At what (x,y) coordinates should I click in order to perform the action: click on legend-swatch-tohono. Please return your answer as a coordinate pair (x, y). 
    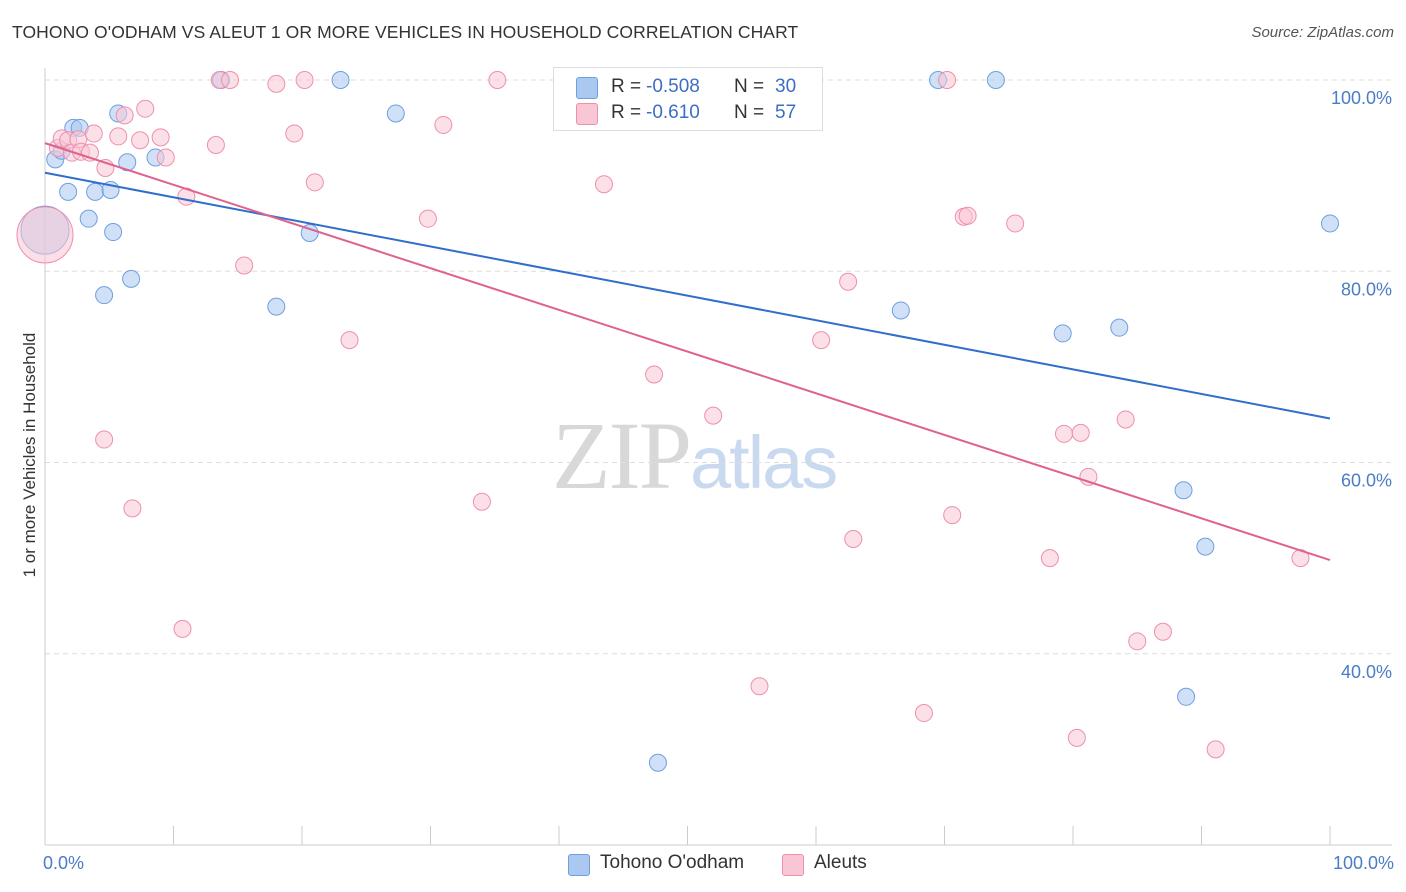
    Looking at the image, I should click on (587, 88).